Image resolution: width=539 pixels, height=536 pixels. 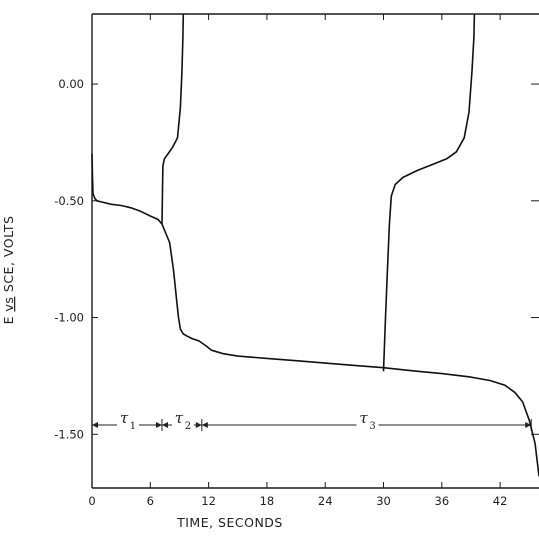 What do you see at coordinates (69, 201) in the screenshot?
I see `y-tick-label: -0.50` at bounding box center [69, 201].